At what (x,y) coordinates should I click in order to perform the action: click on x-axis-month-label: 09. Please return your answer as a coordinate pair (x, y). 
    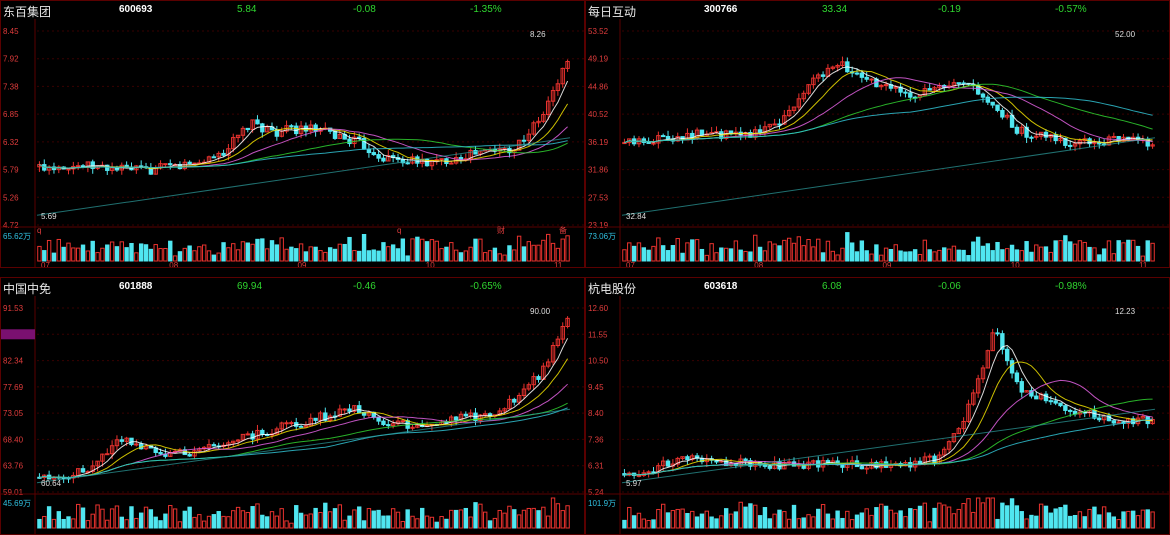
    Looking at the image, I should click on (887, 264).